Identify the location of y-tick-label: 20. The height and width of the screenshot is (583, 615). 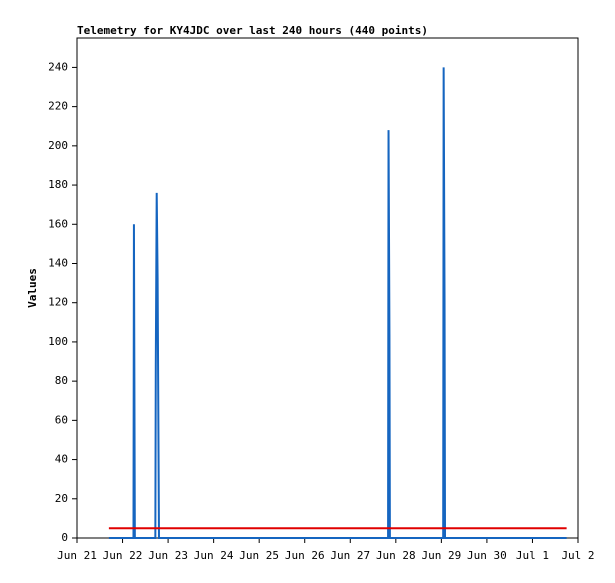
(61, 498).